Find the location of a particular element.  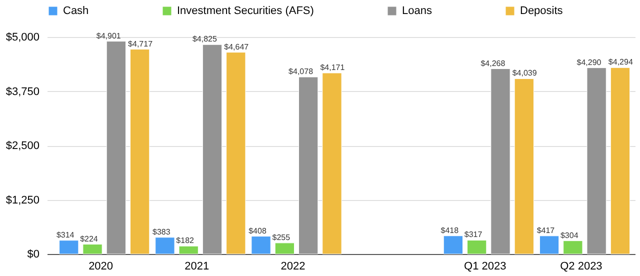

data-label: $255 is located at coordinates (281, 237).